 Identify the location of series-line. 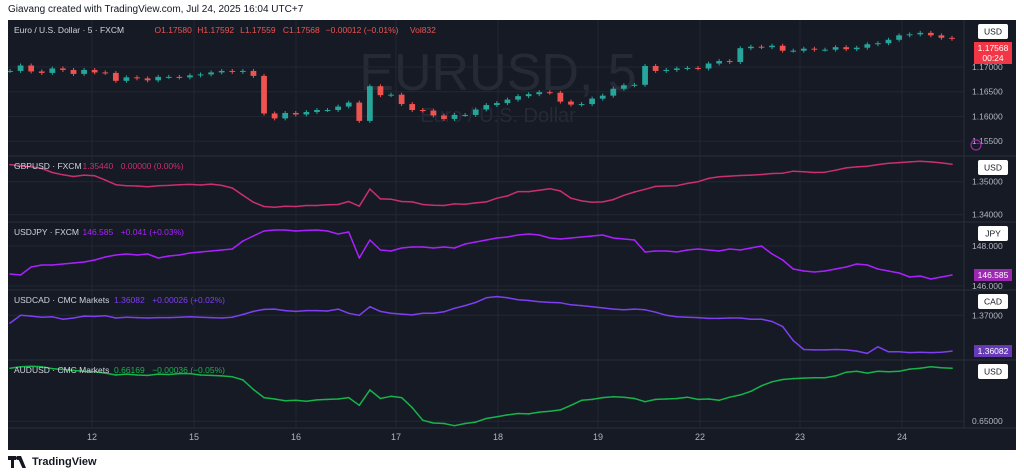
(481, 396).